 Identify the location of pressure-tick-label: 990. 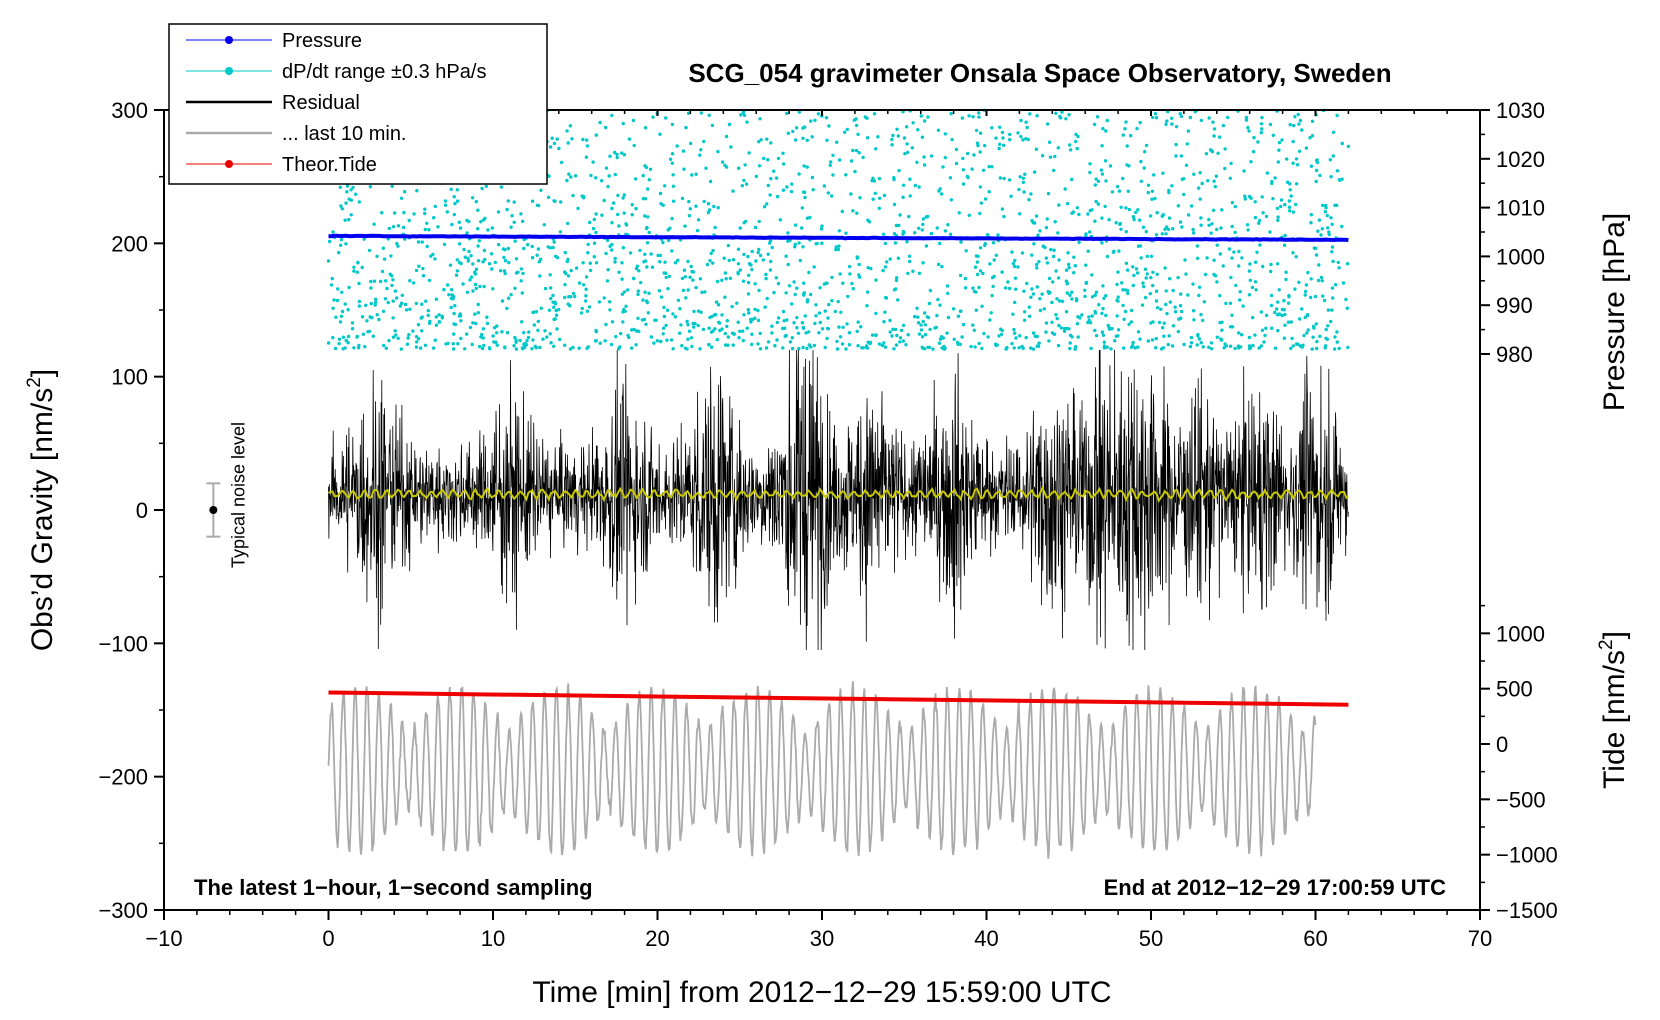
(1514, 305).